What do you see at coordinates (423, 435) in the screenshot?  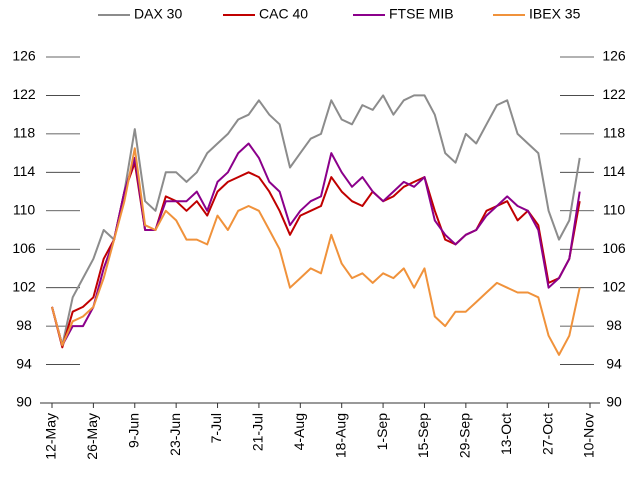 I see `x-tick-label: 15-Sep` at bounding box center [423, 435].